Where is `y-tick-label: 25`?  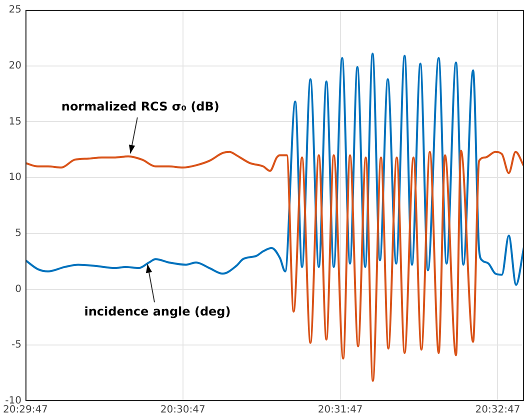
y-tick-label: 25 is located at coordinates (15, 10).